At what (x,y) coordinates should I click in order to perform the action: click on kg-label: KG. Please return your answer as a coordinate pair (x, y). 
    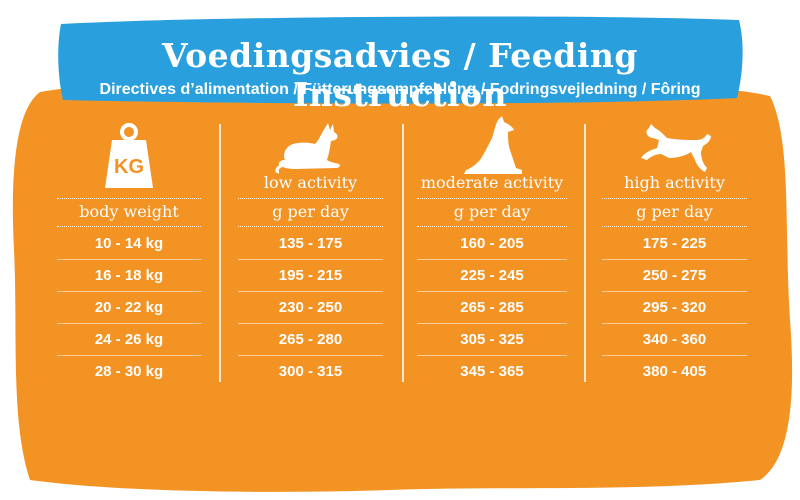
    Looking at the image, I should click on (129, 167).